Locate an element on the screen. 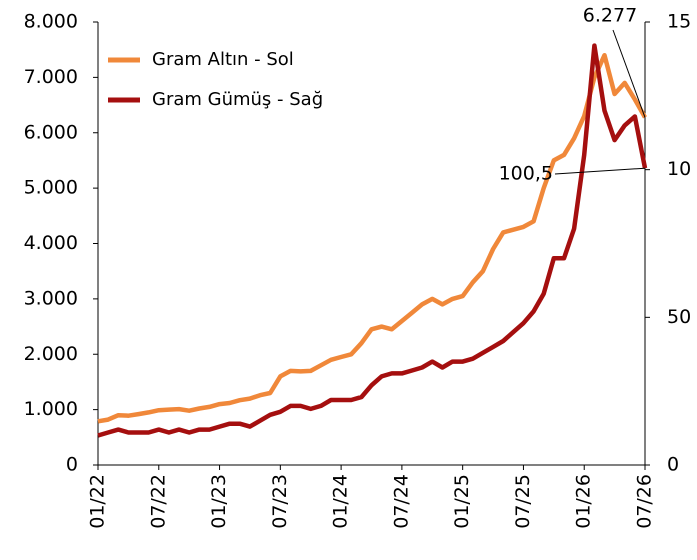 Image resolution: width=697 pixels, height=560 pixels. y-tick-label: 7.000 is located at coordinates (51, 77).